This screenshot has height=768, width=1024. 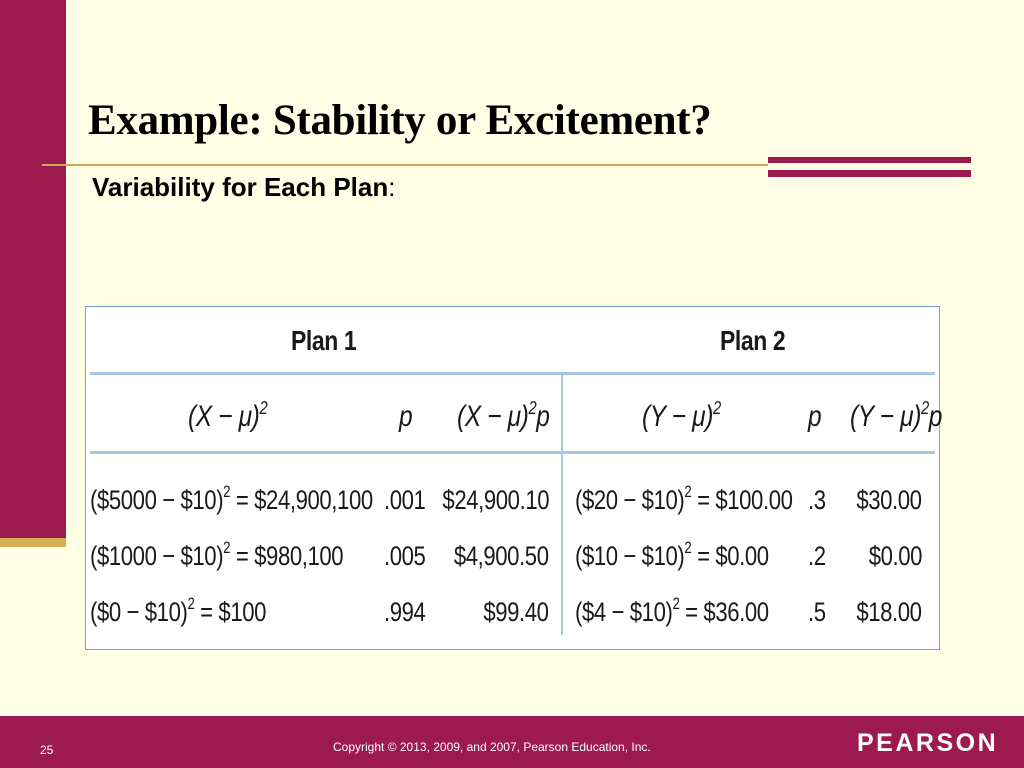 I want to click on plan2-col-product-text: (Y − μ), so click(x=885, y=416).